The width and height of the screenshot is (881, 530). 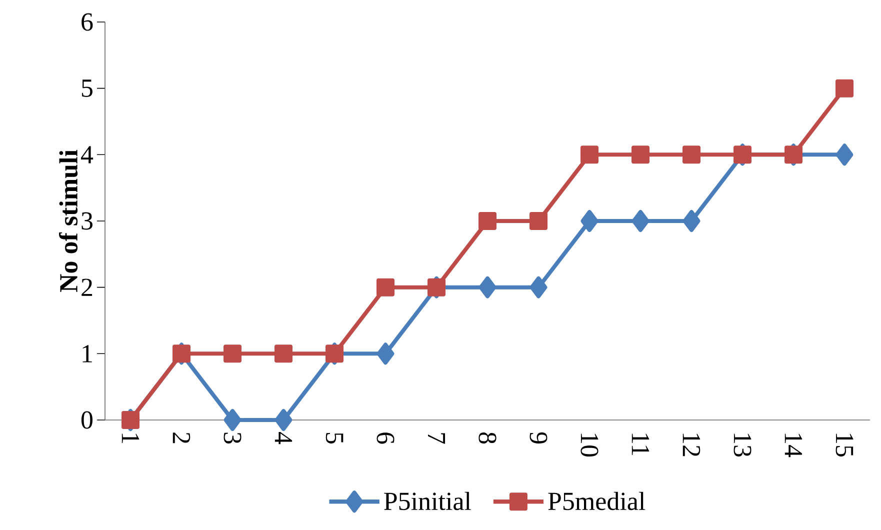 I want to click on x-tick-label: 4, so click(x=283, y=438).